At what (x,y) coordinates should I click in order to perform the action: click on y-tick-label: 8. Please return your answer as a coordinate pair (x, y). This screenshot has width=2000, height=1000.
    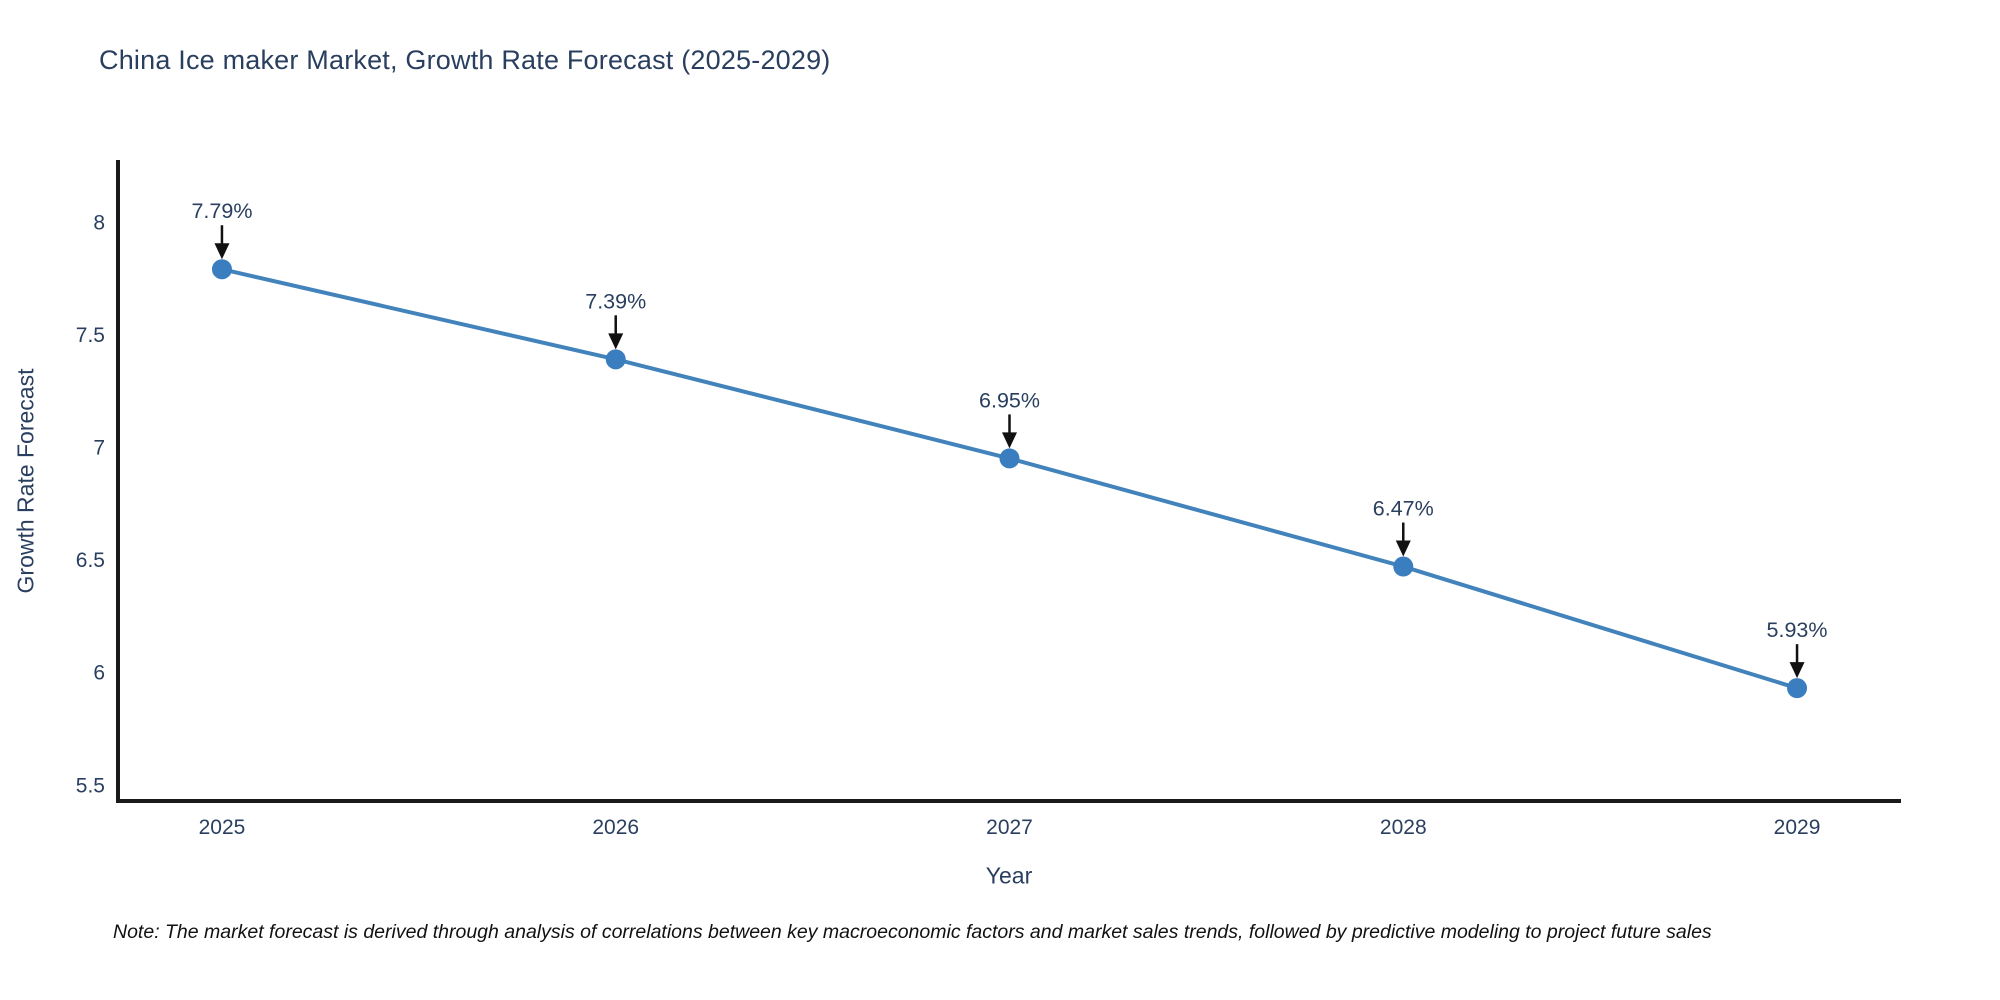
    Looking at the image, I should click on (99, 222).